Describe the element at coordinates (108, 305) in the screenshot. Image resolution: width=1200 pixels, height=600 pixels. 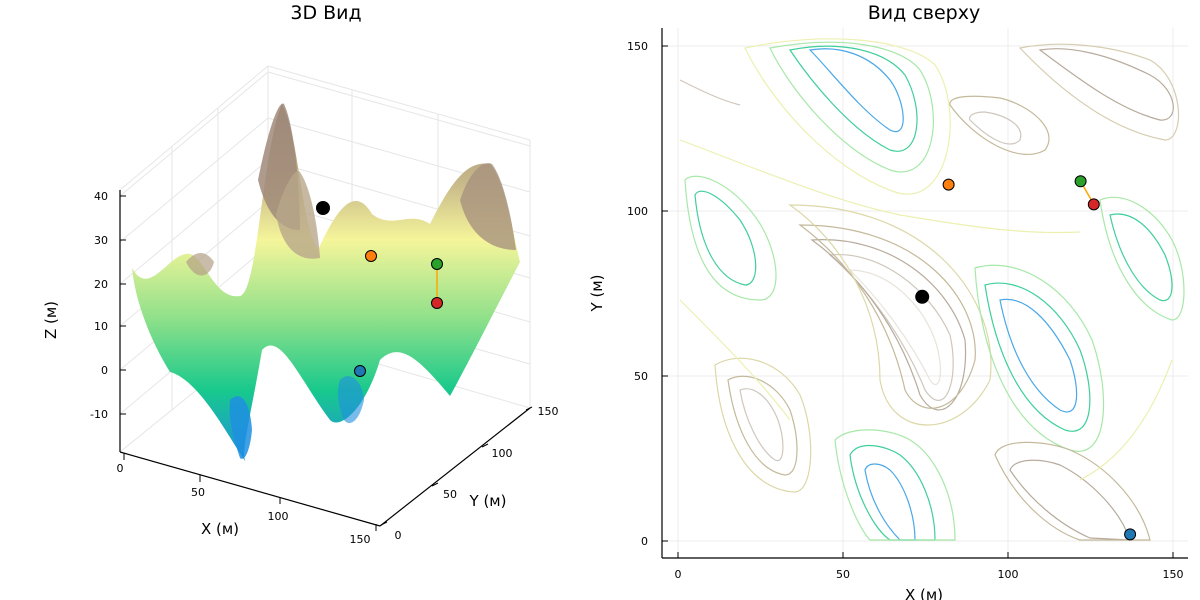
I see `z-ticks: 40 30 20 10 0 -10` at that location.